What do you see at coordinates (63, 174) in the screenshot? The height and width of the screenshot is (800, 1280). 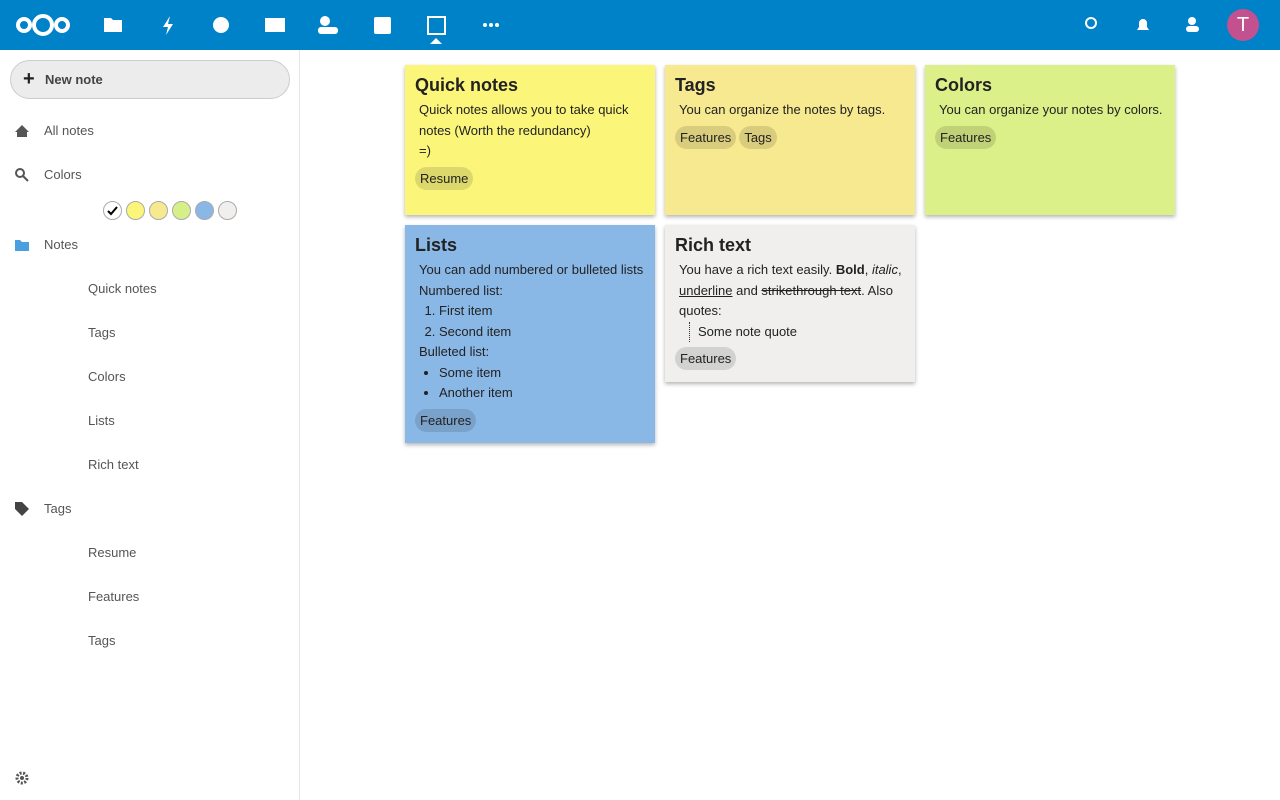 I see `colors-link: Colors` at bounding box center [63, 174].